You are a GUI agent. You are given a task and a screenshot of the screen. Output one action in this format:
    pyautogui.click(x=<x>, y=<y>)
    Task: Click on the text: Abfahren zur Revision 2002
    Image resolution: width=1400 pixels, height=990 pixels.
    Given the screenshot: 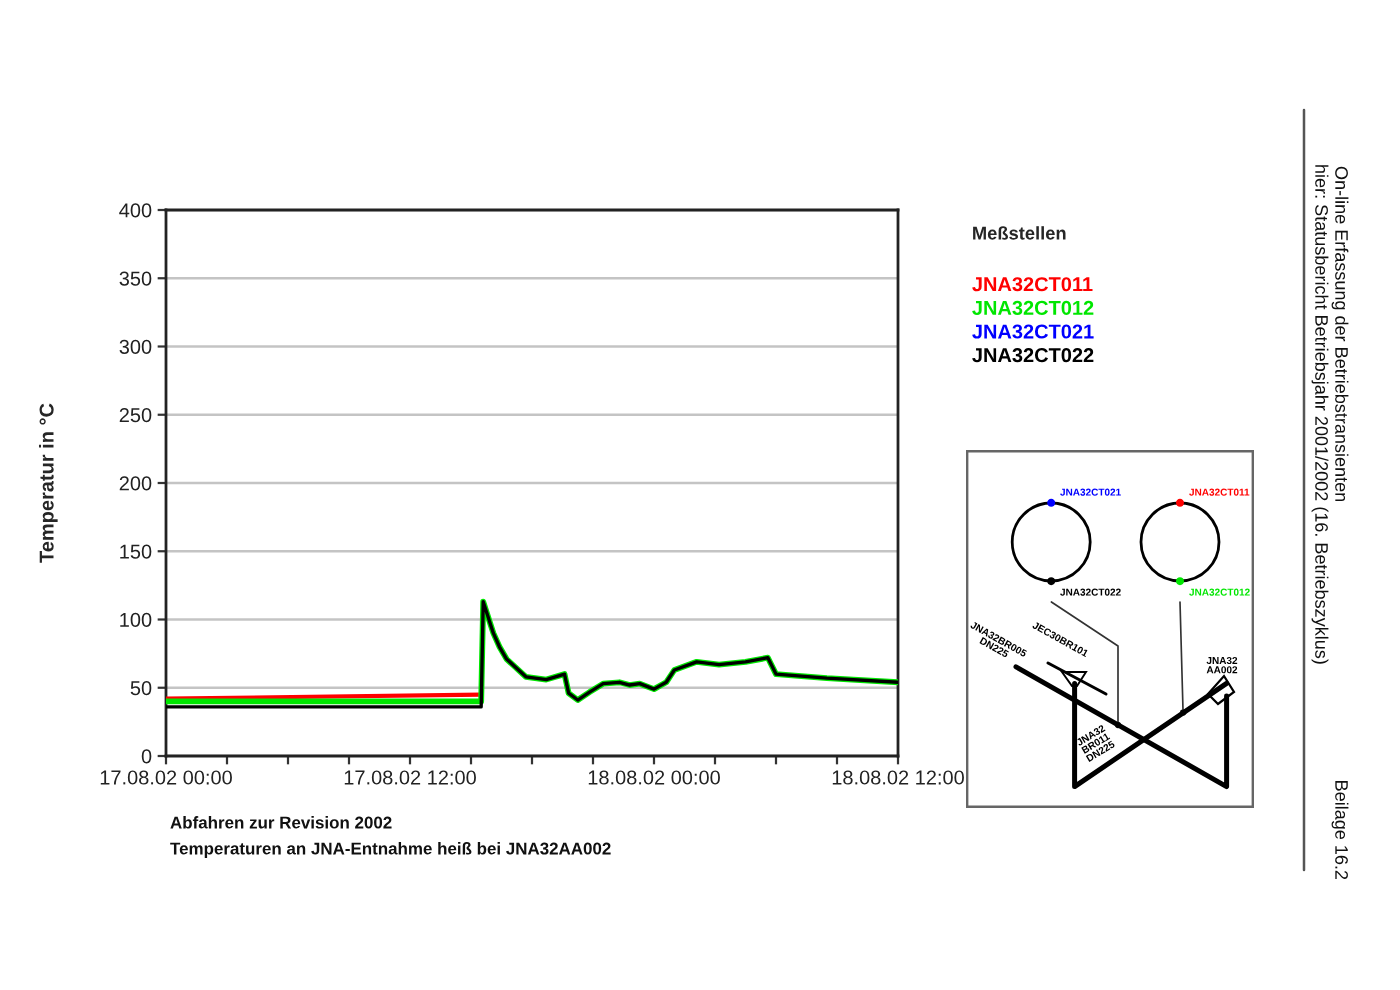 What is the action you would take?
    pyautogui.click(x=281, y=822)
    